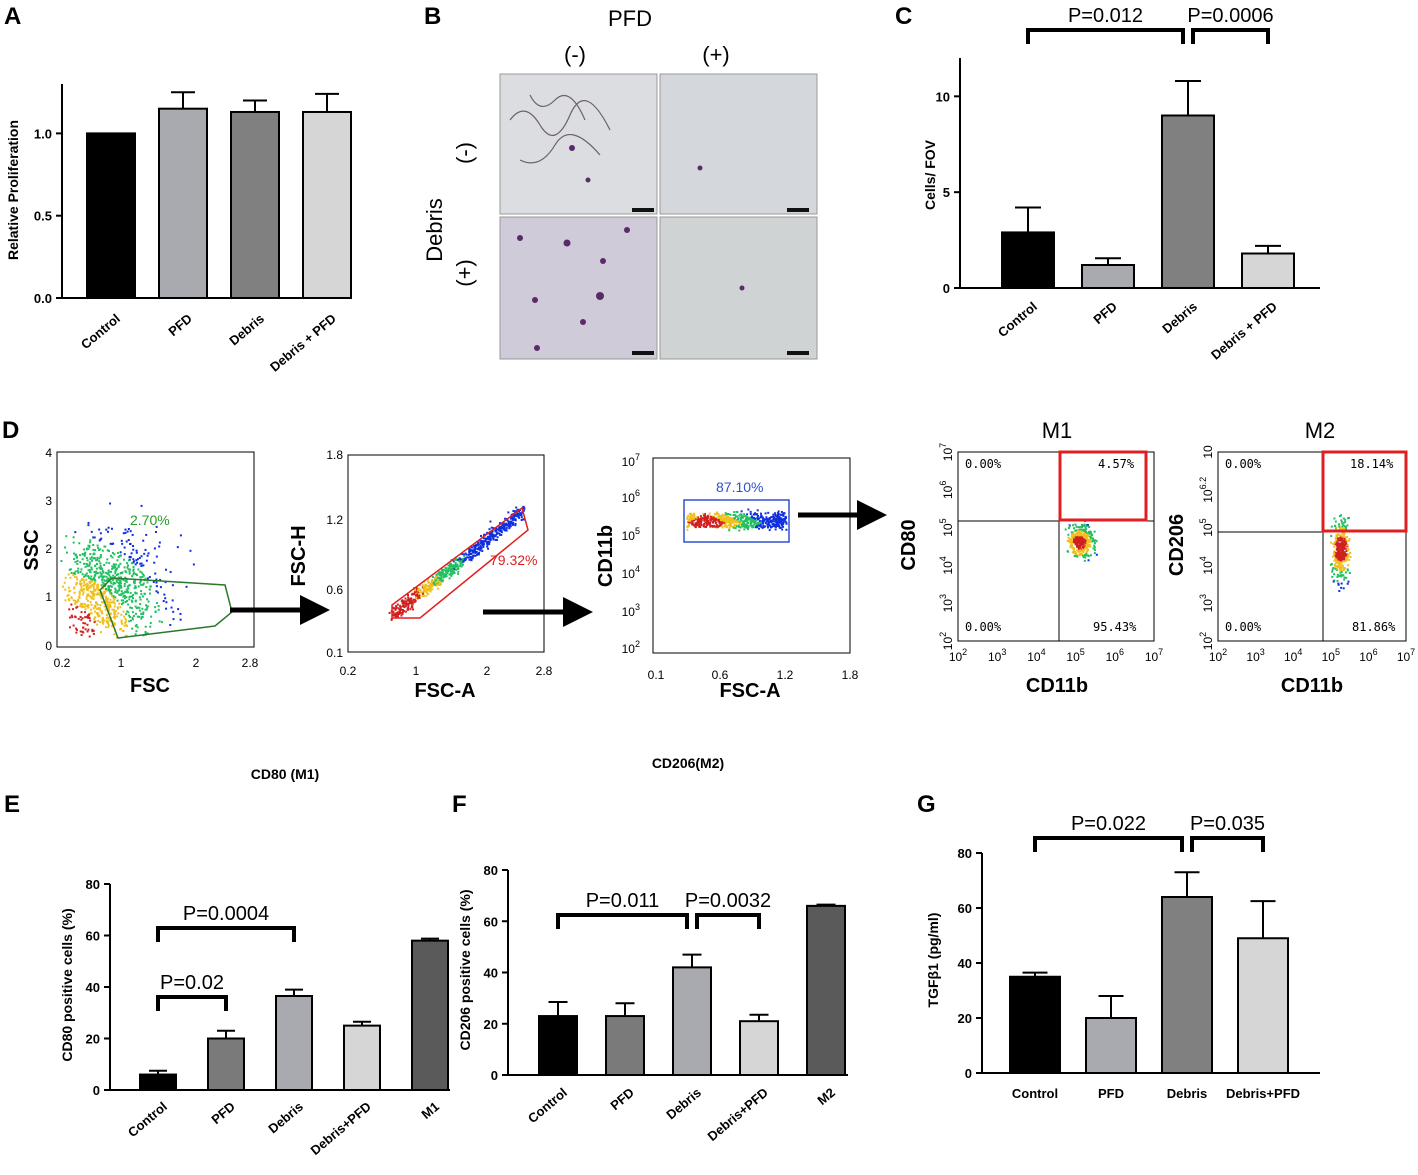  I want to click on ytick-label: 102, so click(1206, 641).